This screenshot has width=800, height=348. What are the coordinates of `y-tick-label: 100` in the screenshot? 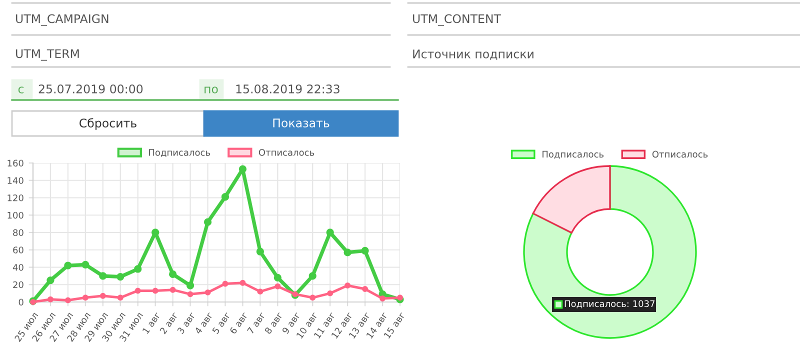 It's located at (16, 215).